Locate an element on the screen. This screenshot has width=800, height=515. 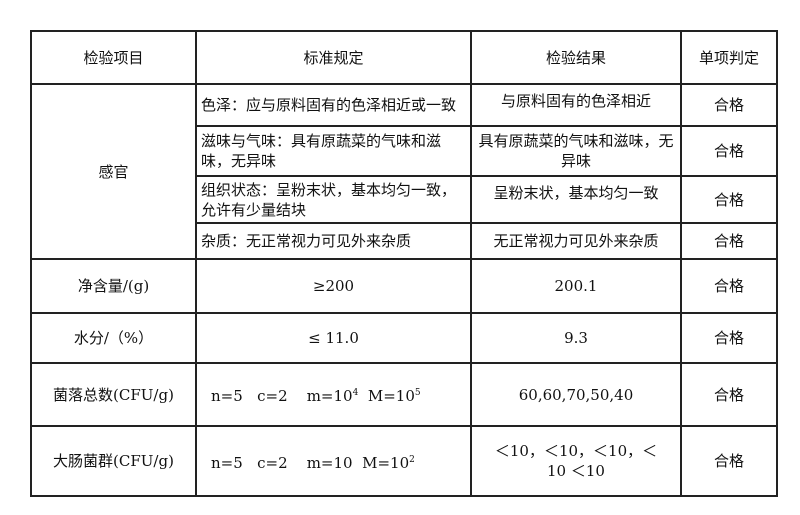
table-row: 杂质：无正常视力可见外来杂质 无正常视力可见外来杂质 合格 is located at coordinates (404, 241).